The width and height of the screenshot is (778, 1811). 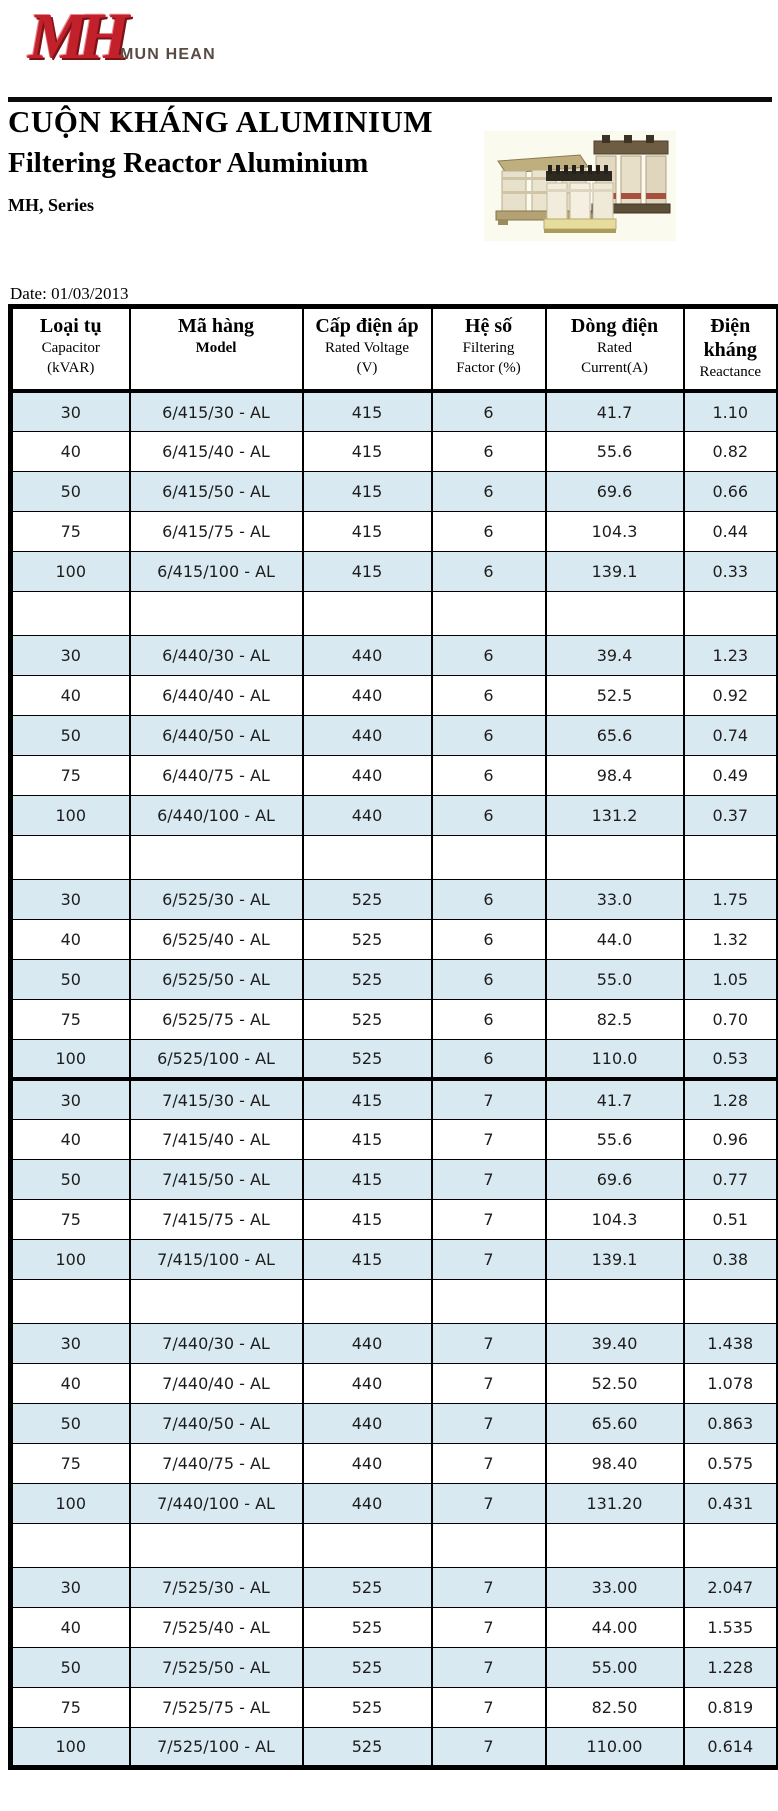 What do you see at coordinates (216, 899) in the screenshot?
I see `cell-model: 6/525/30 - AL` at bounding box center [216, 899].